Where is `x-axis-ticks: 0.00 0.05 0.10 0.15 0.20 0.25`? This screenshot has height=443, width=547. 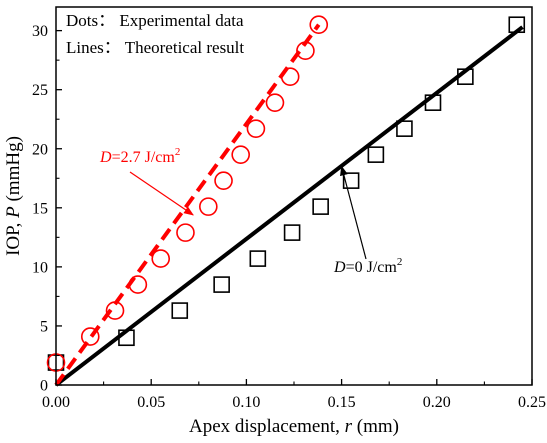 x-axis-ticks: 0.00 0.05 0.10 0.15 0.20 0.25 is located at coordinates (294, 395).